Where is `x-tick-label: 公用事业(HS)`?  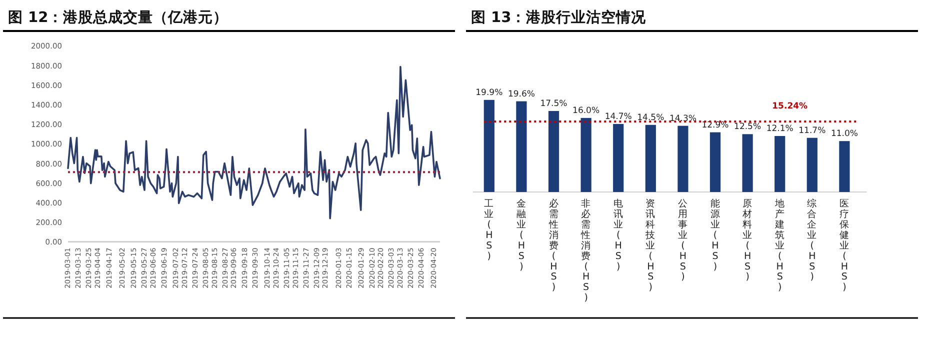 x-tick-label: 公用事业(HS) is located at coordinates (683, 240).